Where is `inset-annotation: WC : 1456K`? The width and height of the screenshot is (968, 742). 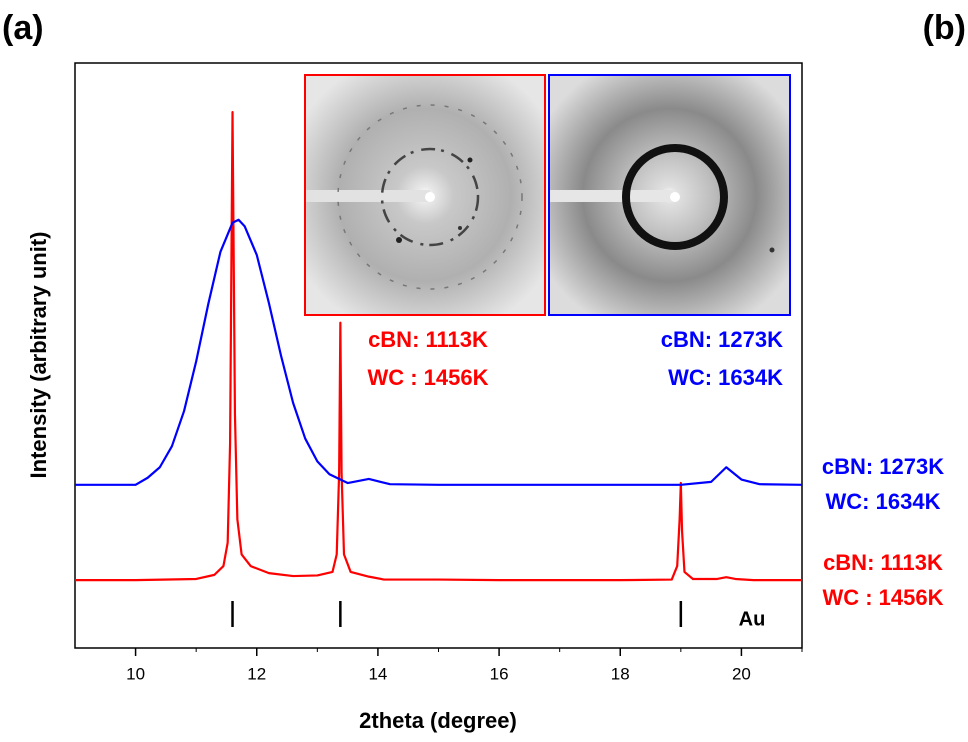 inset-annotation: WC : 1456K is located at coordinates (427, 377).